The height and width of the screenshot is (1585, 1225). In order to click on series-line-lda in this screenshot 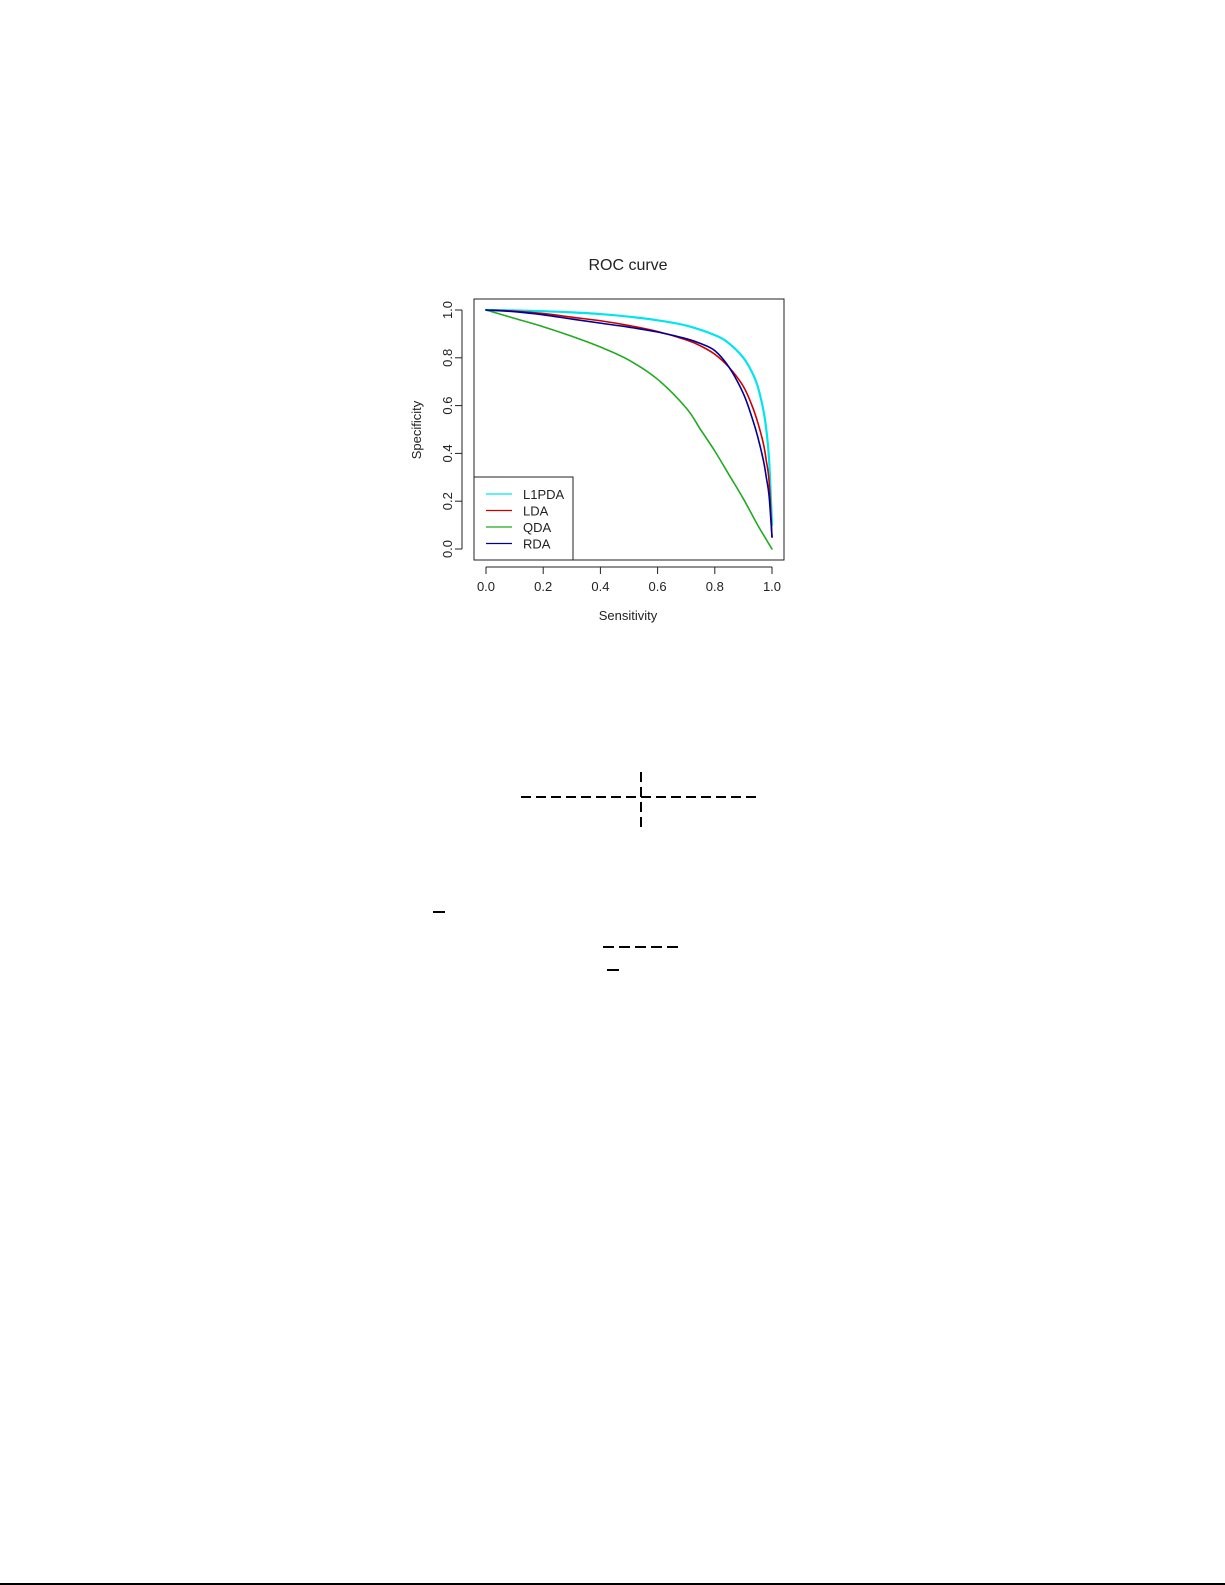, I will do `click(629, 423)`.